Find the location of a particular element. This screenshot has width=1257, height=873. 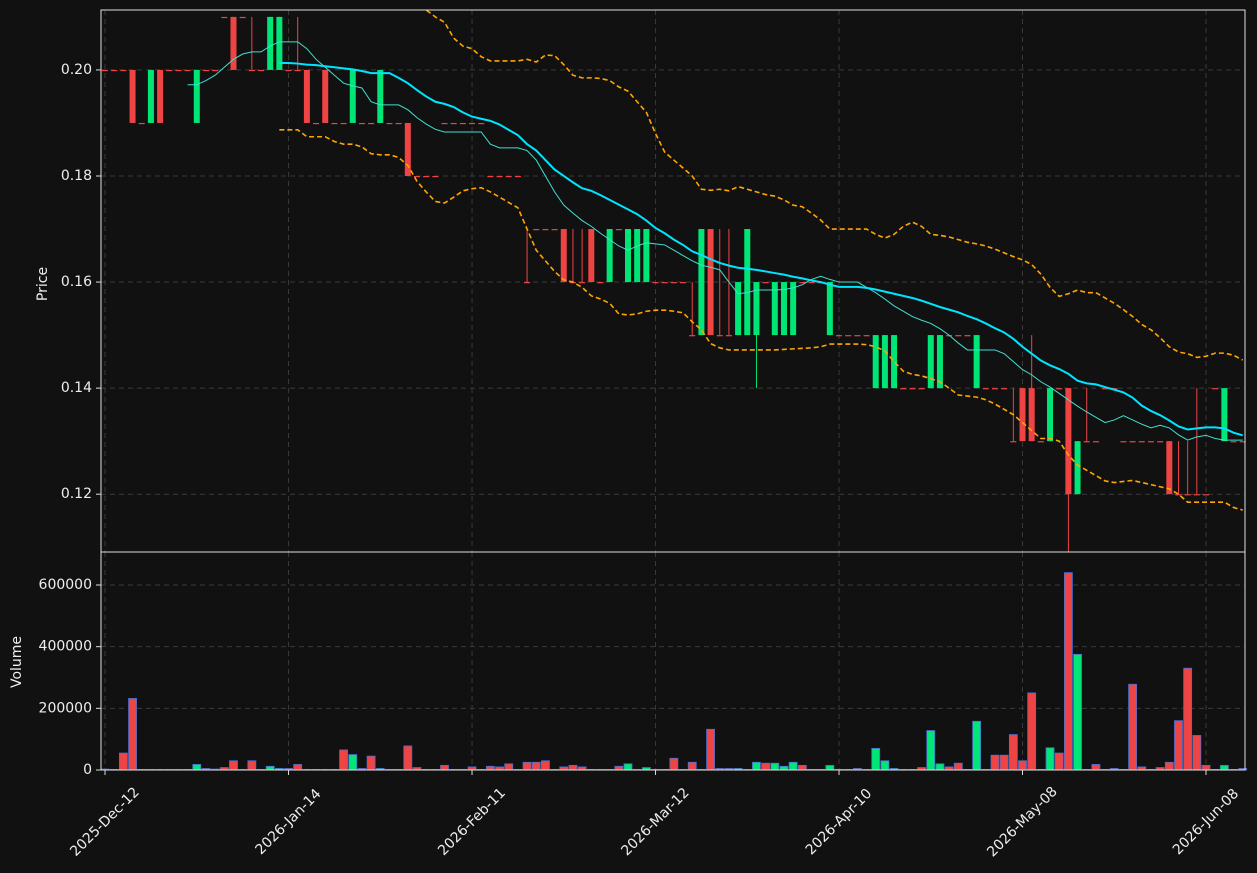

y-tick-label: 0.12 is located at coordinates (76, 494).